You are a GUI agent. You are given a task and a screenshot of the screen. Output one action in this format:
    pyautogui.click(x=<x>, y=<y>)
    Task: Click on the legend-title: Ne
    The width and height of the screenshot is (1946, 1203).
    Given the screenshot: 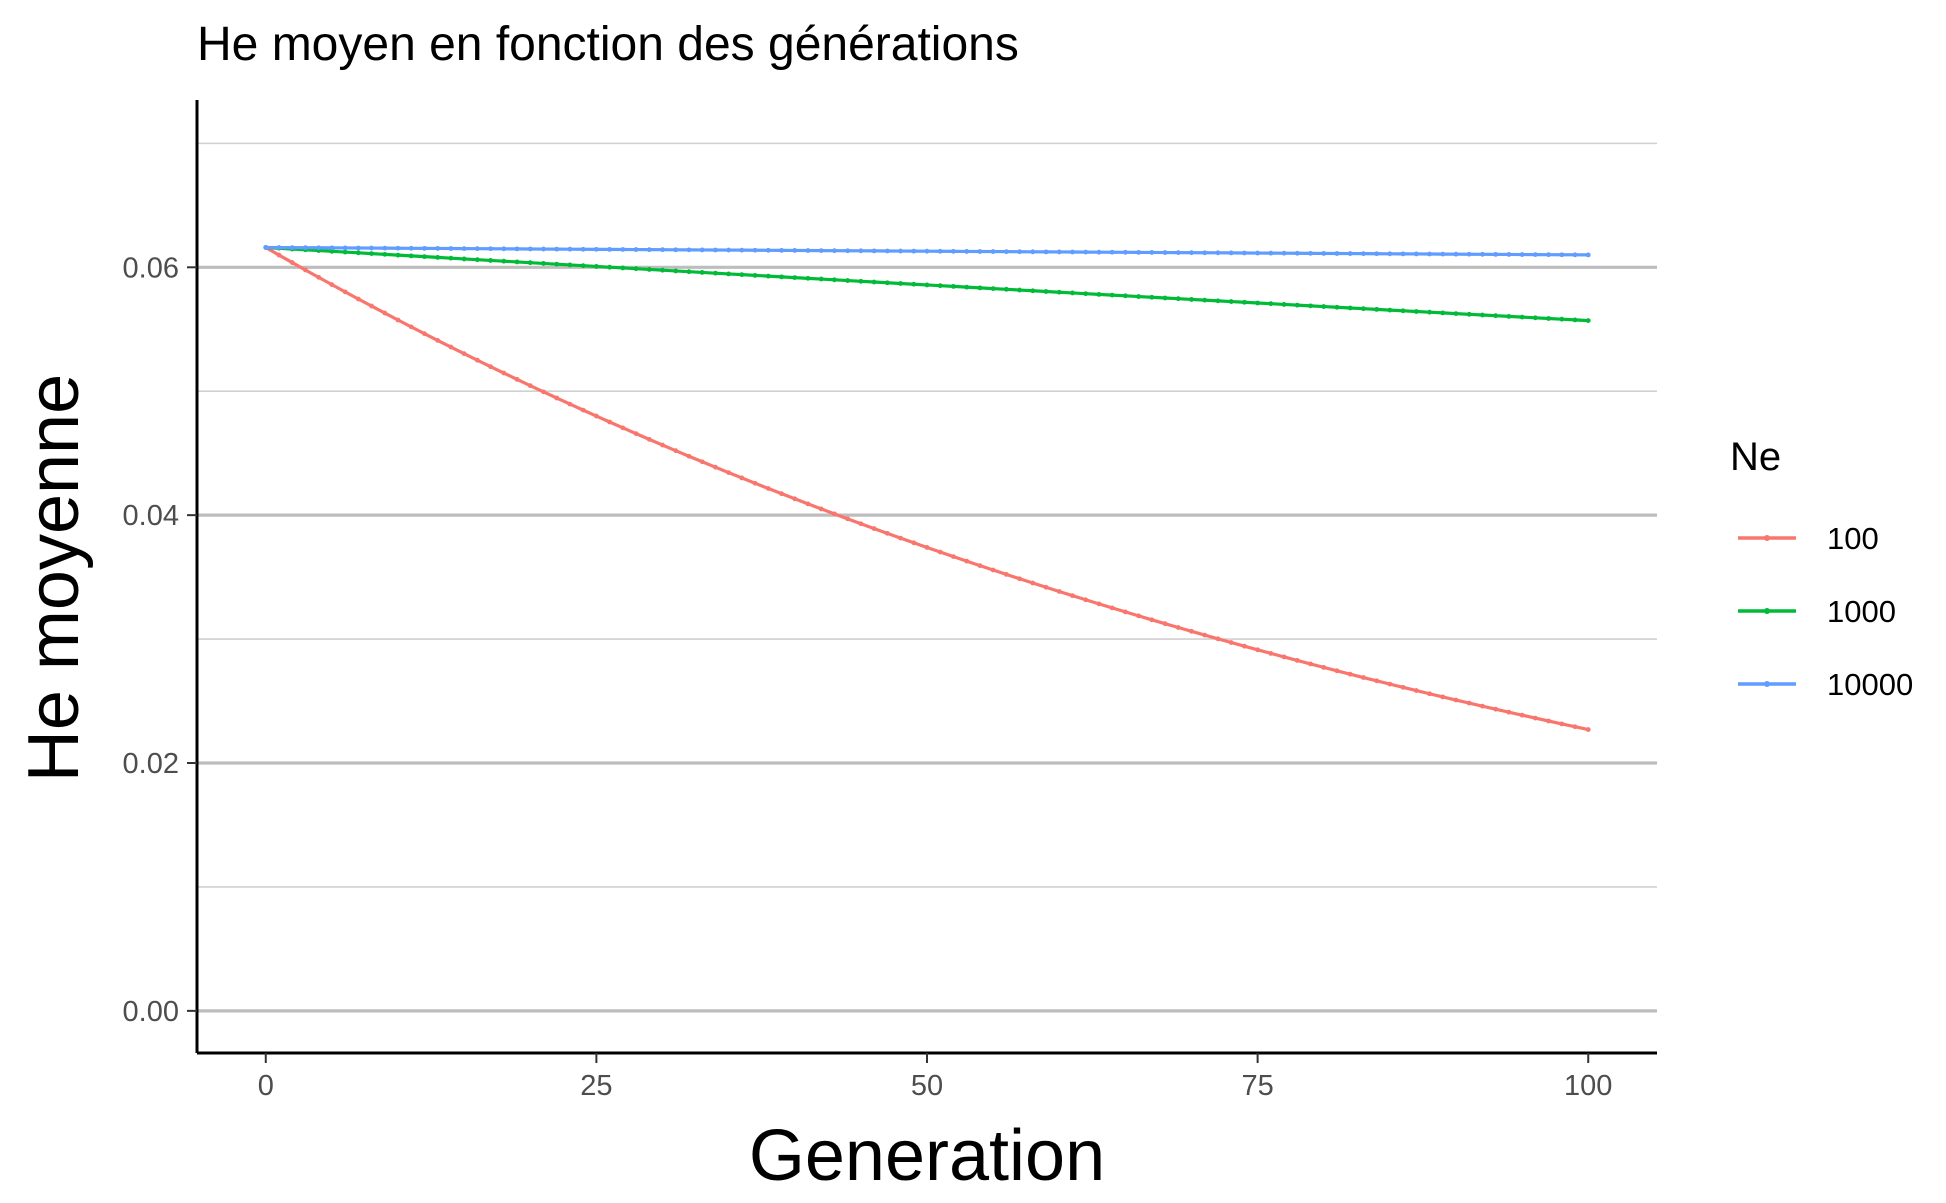 What is the action you would take?
    pyautogui.click(x=1755, y=457)
    